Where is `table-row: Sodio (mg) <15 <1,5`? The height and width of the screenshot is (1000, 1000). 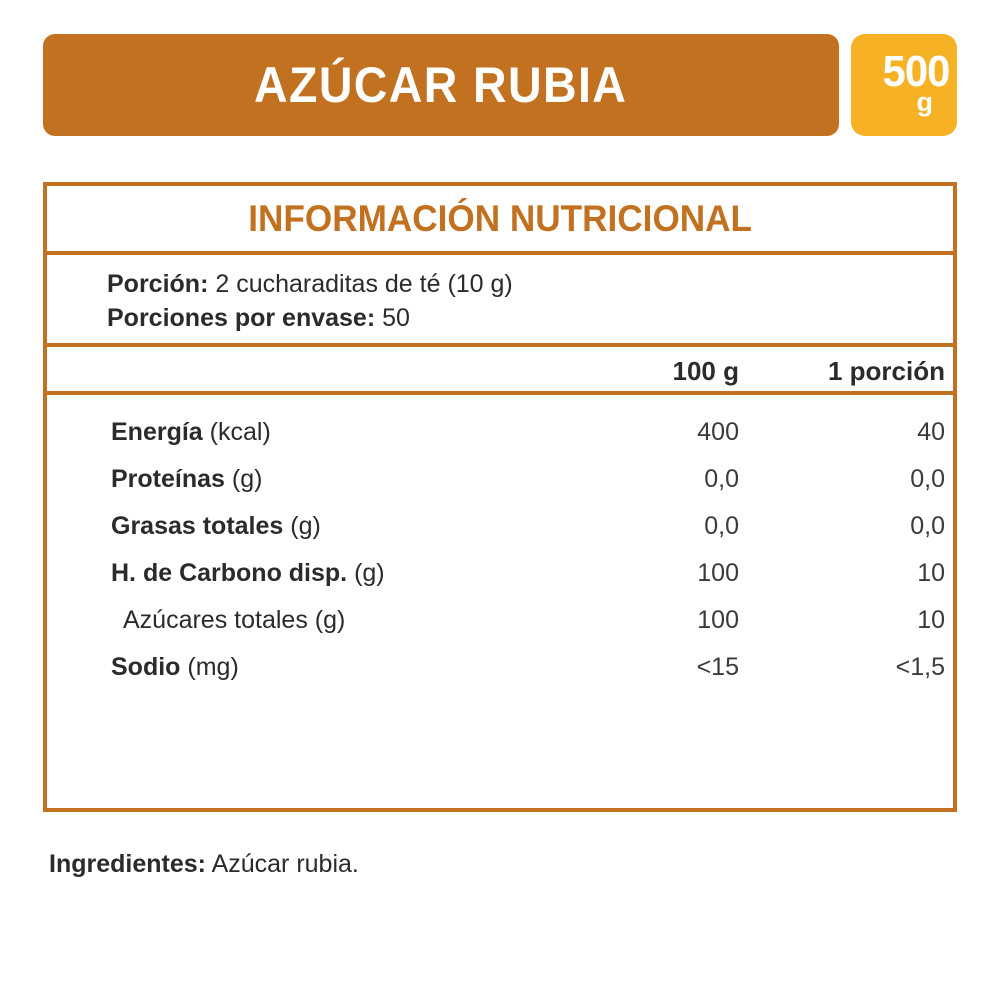 table-row: Sodio (mg) <15 <1,5 is located at coordinates (500, 667).